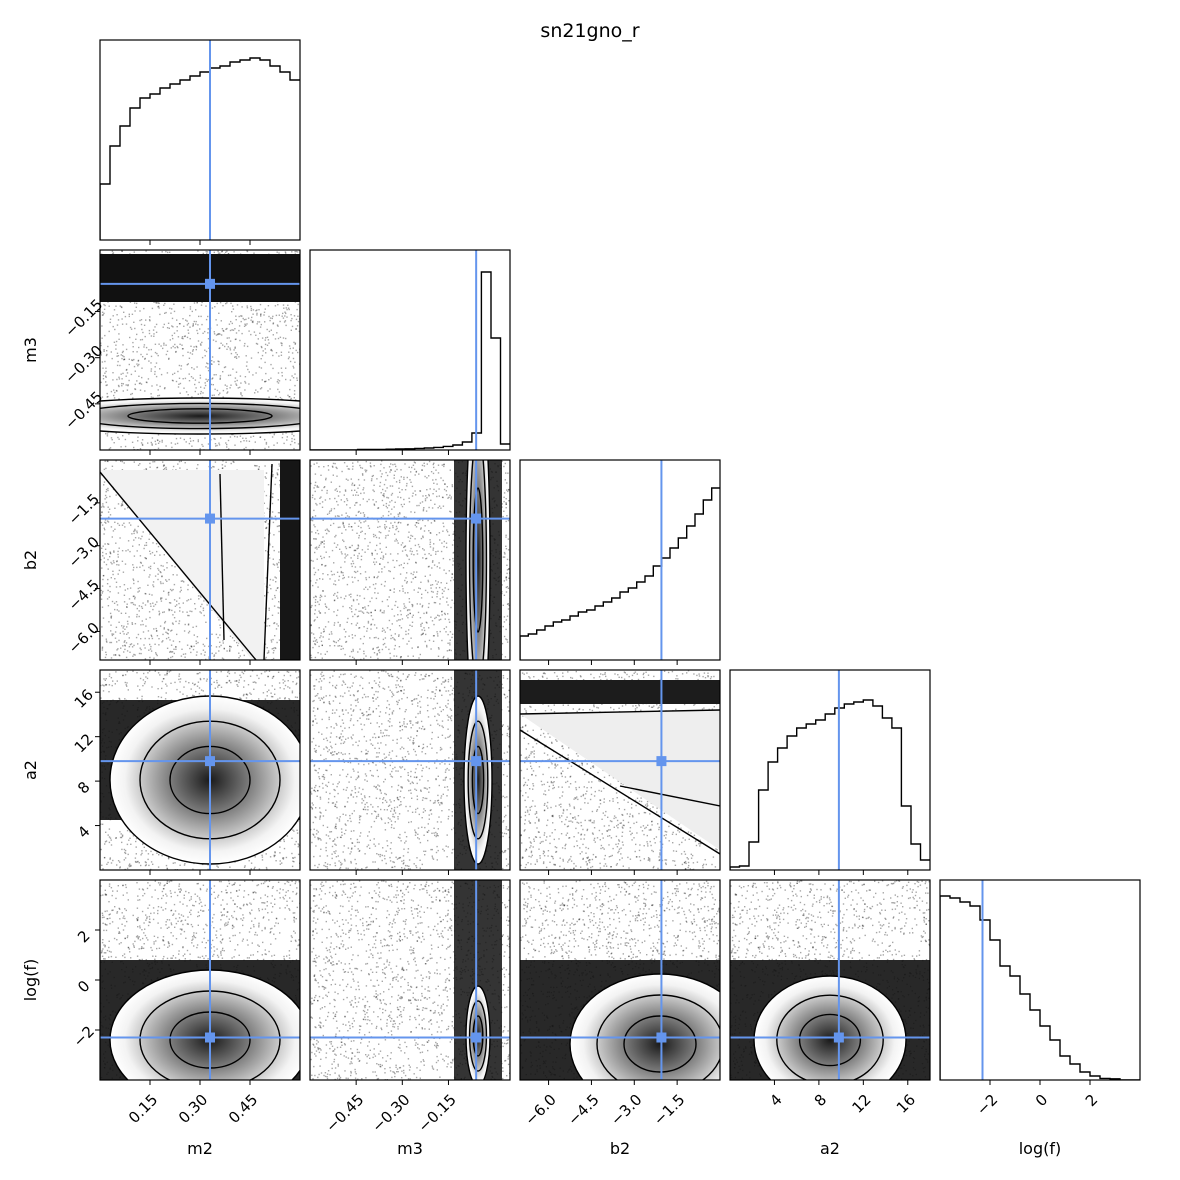  I want to click on histogram-panel-m3, so click(410, 352).